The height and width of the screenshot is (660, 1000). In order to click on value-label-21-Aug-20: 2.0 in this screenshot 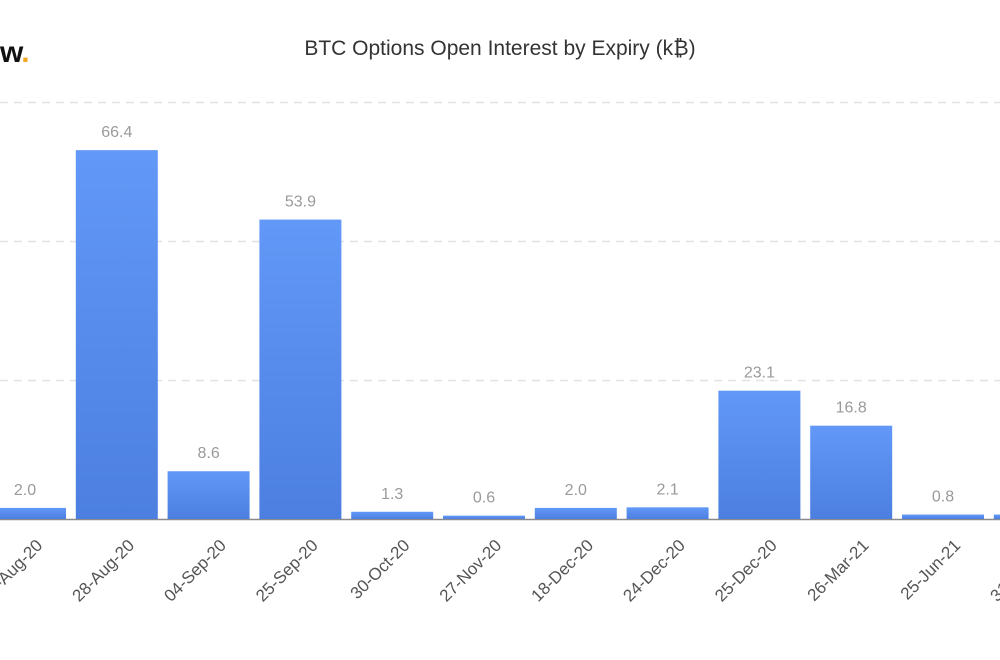, I will do `click(25, 490)`.